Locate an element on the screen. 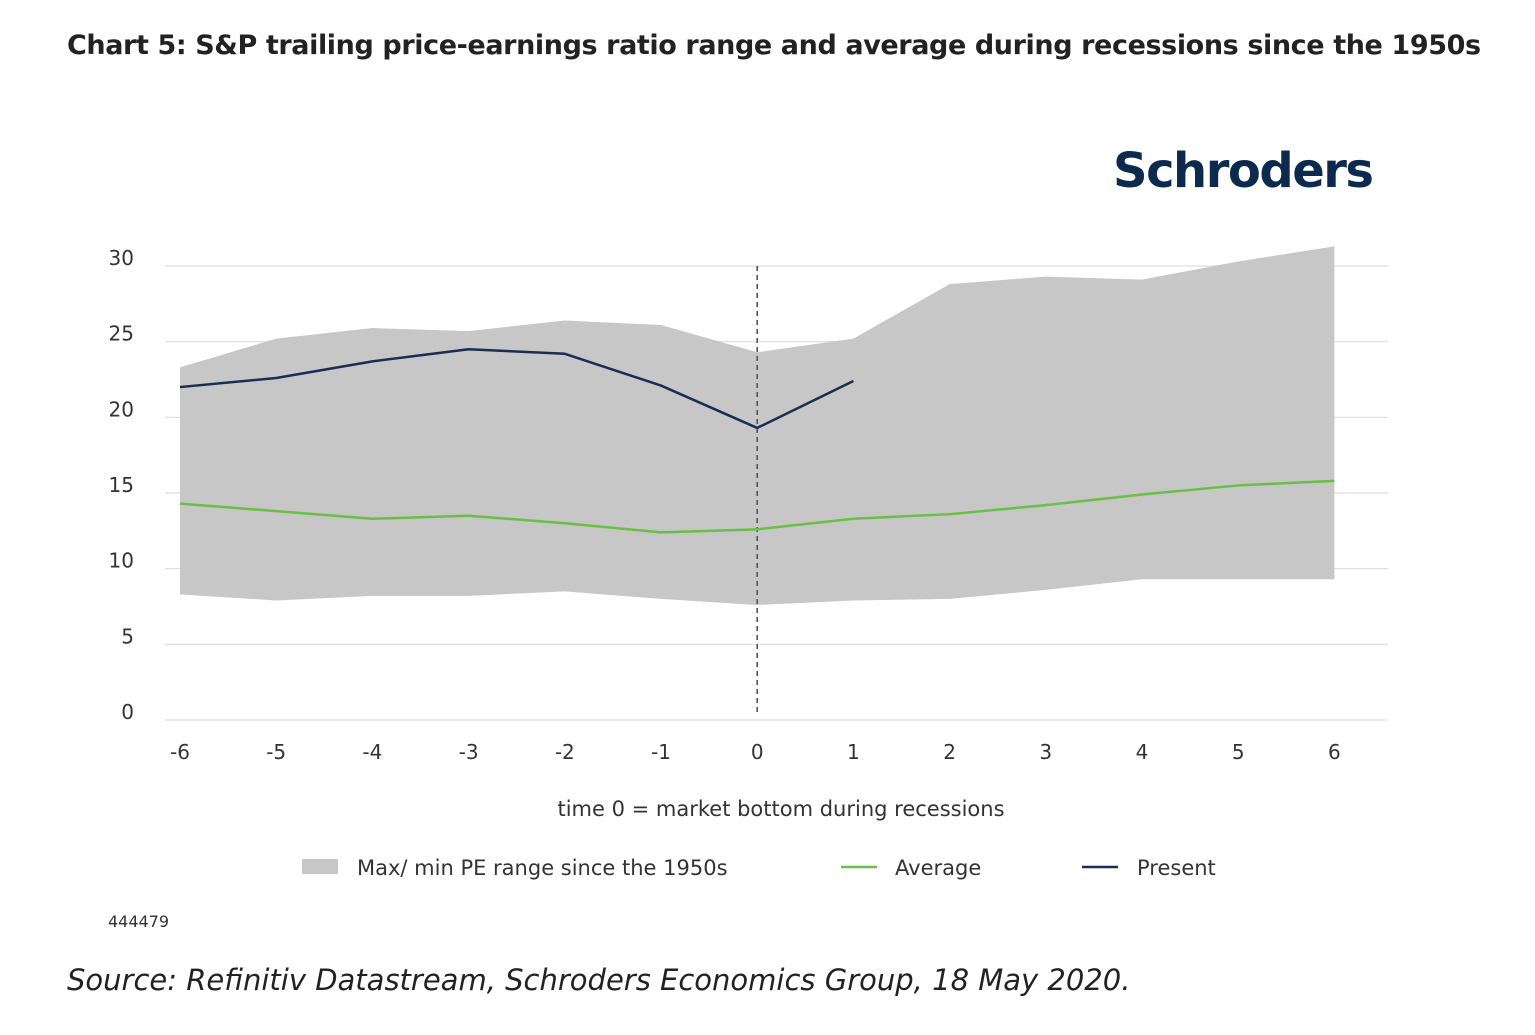 This screenshot has width=1535, height=1035. present-line is located at coordinates (516, 388).